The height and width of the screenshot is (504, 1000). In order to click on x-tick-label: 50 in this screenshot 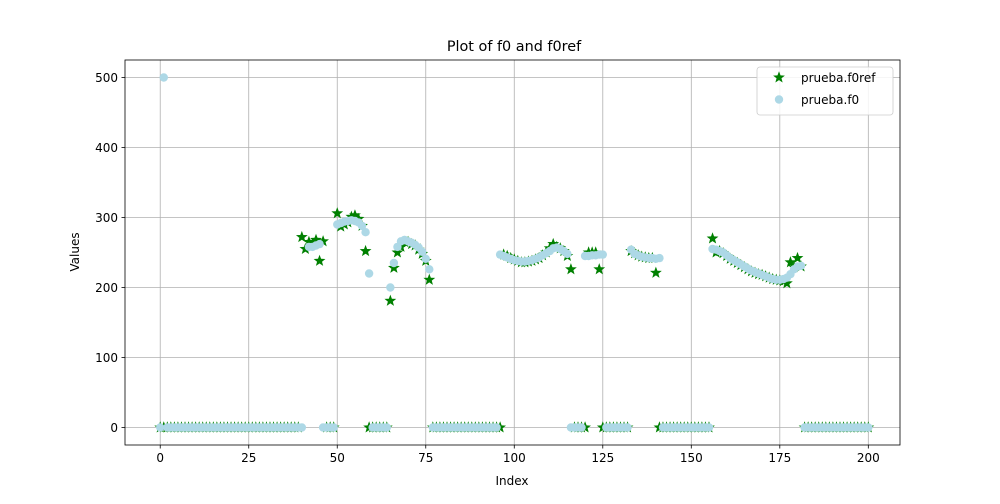, I will do `click(337, 458)`.